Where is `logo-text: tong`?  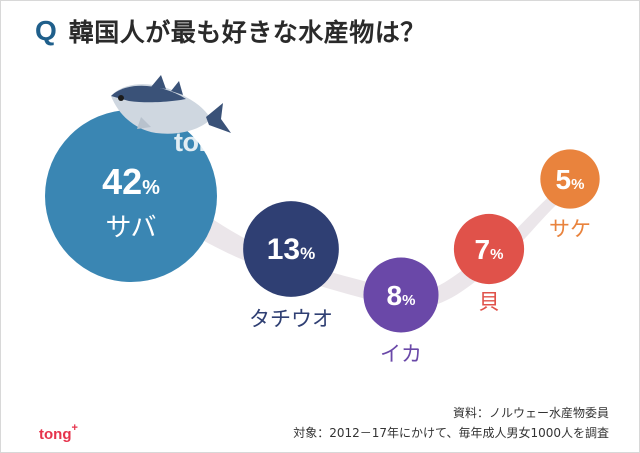 logo-text: tong is located at coordinates (55, 434).